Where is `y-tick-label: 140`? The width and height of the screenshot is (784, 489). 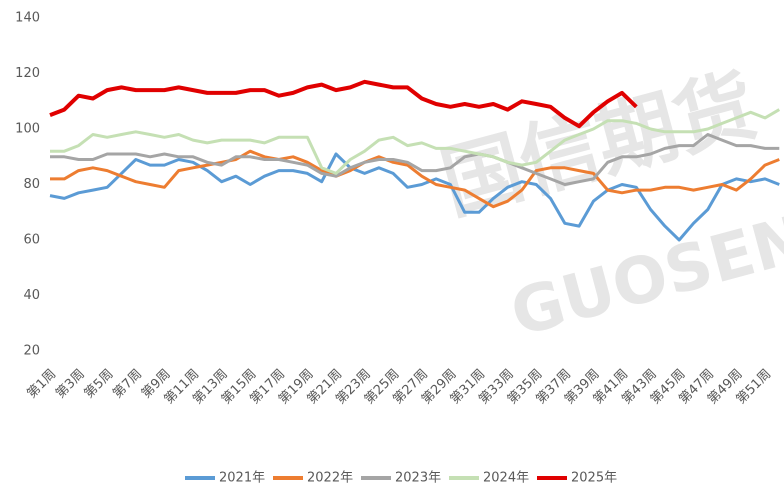 y-tick-label: 140 is located at coordinates (27, 18).